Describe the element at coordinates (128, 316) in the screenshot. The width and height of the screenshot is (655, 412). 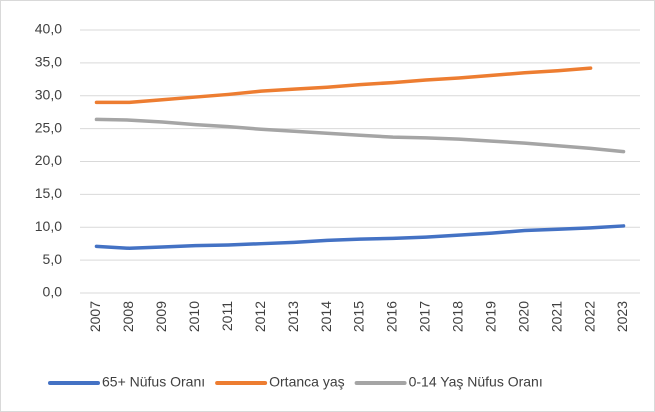
I see `x-tick-label: 2008` at that location.